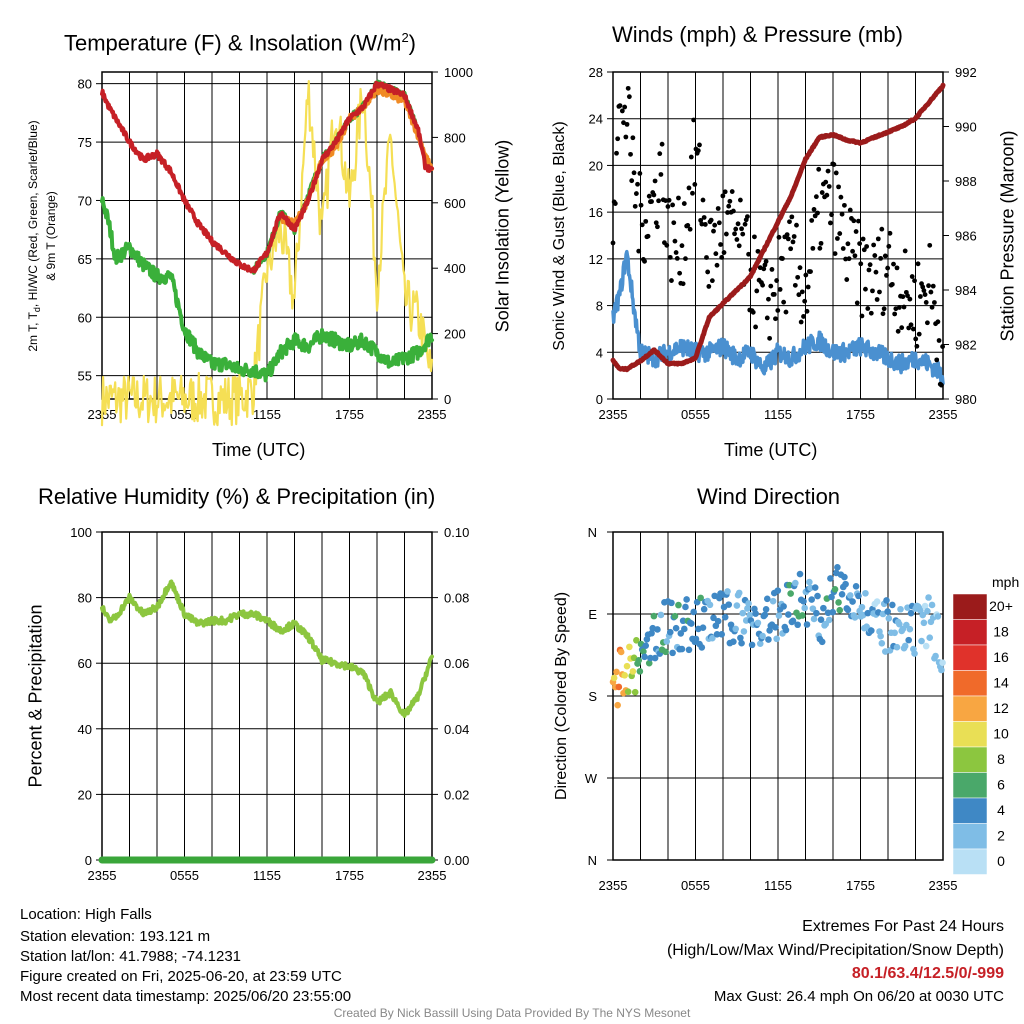 This screenshot has width=1024, height=1024. I want to click on colorbar-label: 2, so click(1001, 836).